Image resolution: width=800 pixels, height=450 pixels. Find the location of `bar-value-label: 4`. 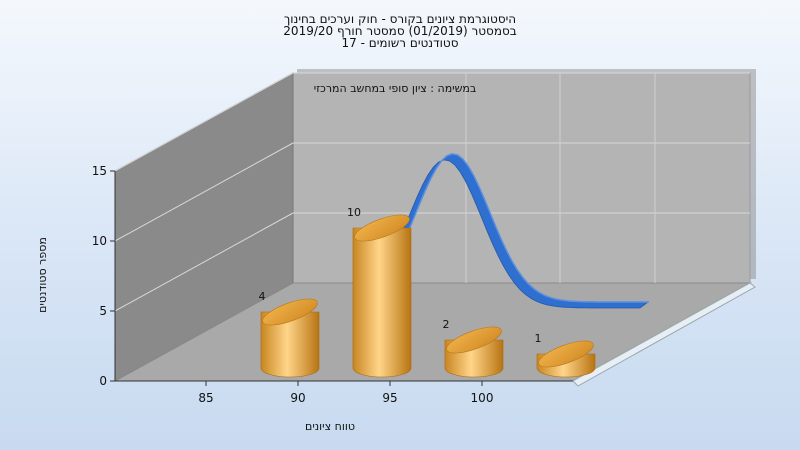

bar-value-label: 4 is located at coordinates (262, 296).